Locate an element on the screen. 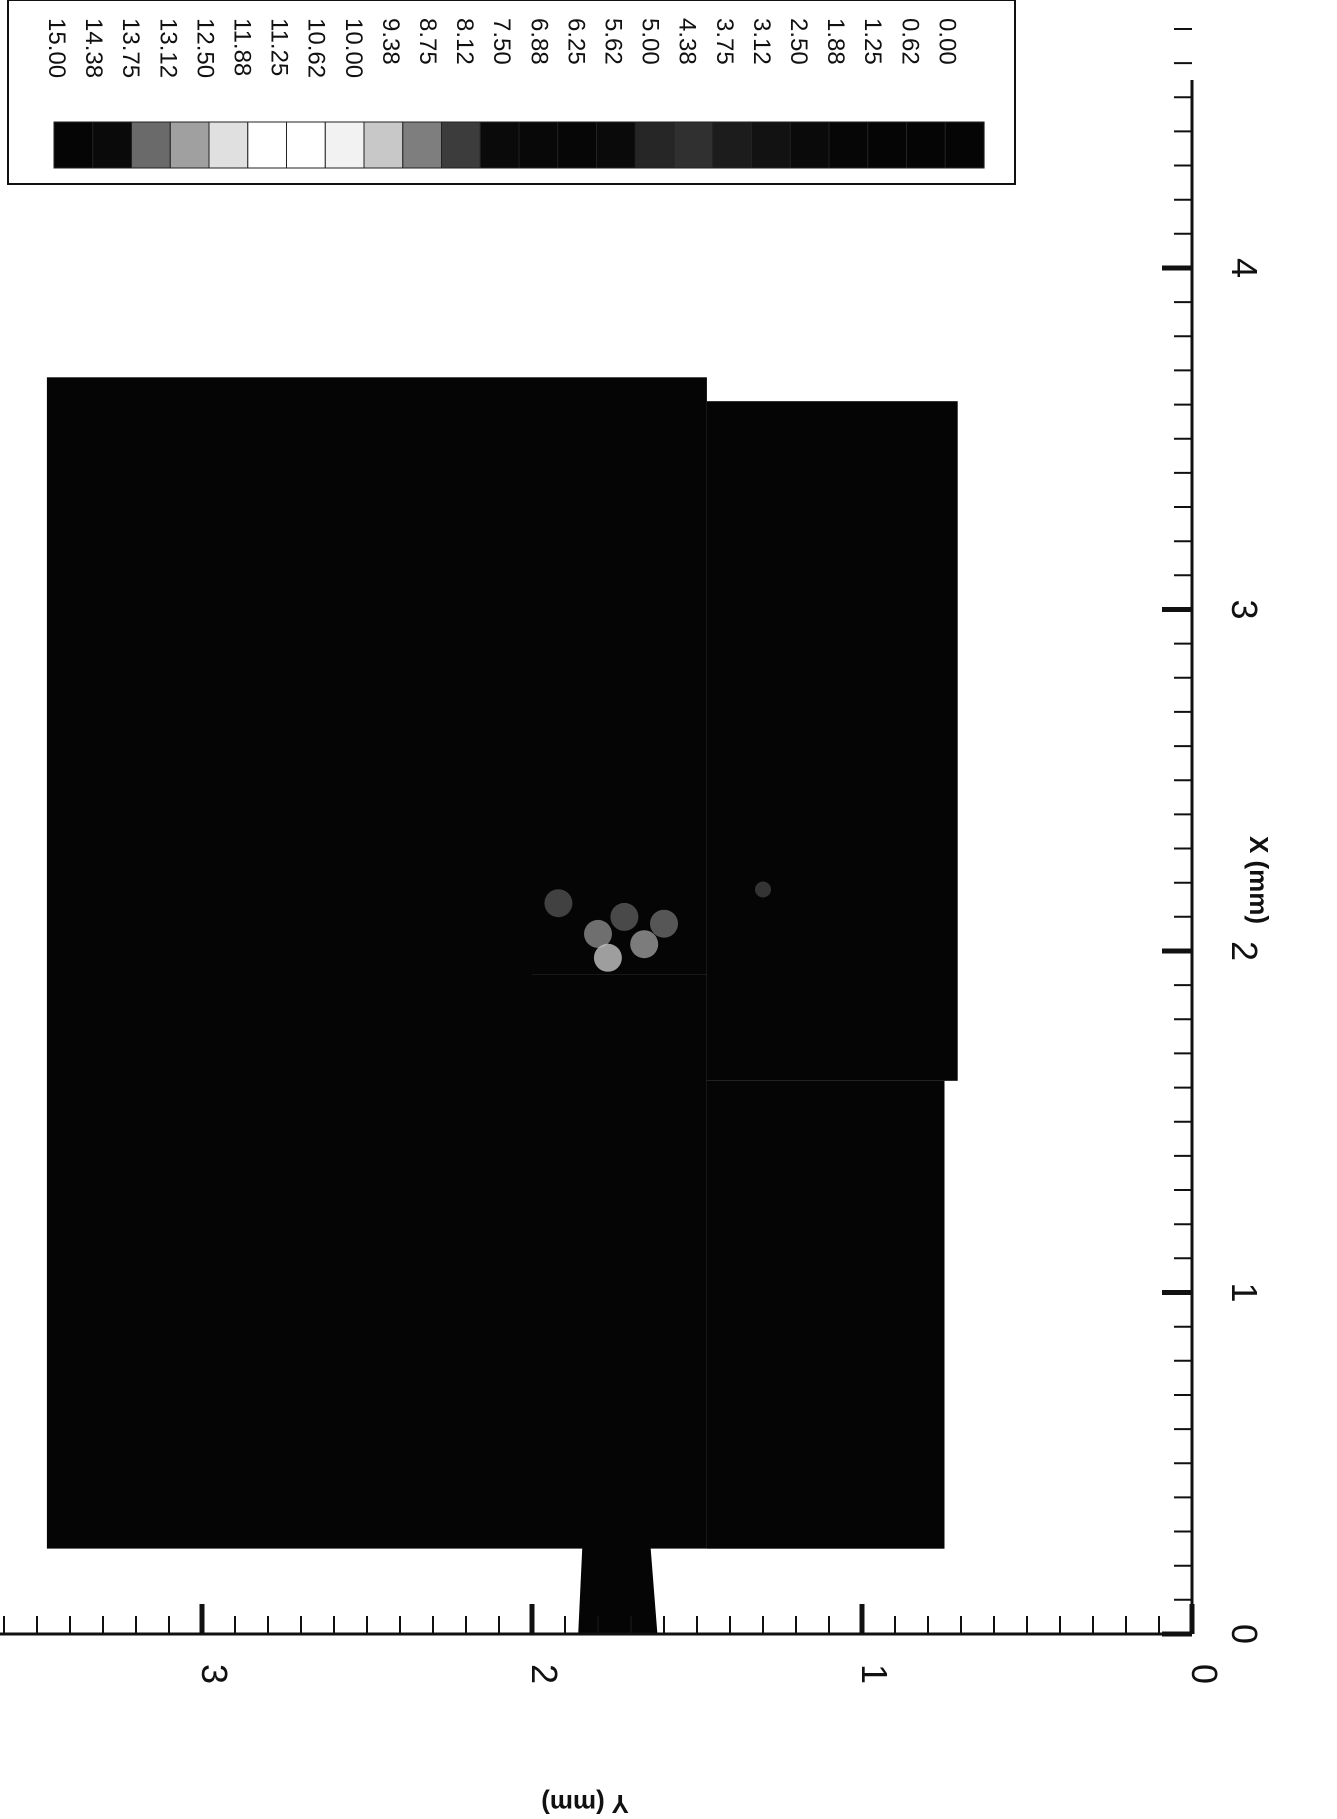 The height and width of the screenshot is (1819, 1337). colorbar-level-label: 10.62 is located at coordinates (316, 48).